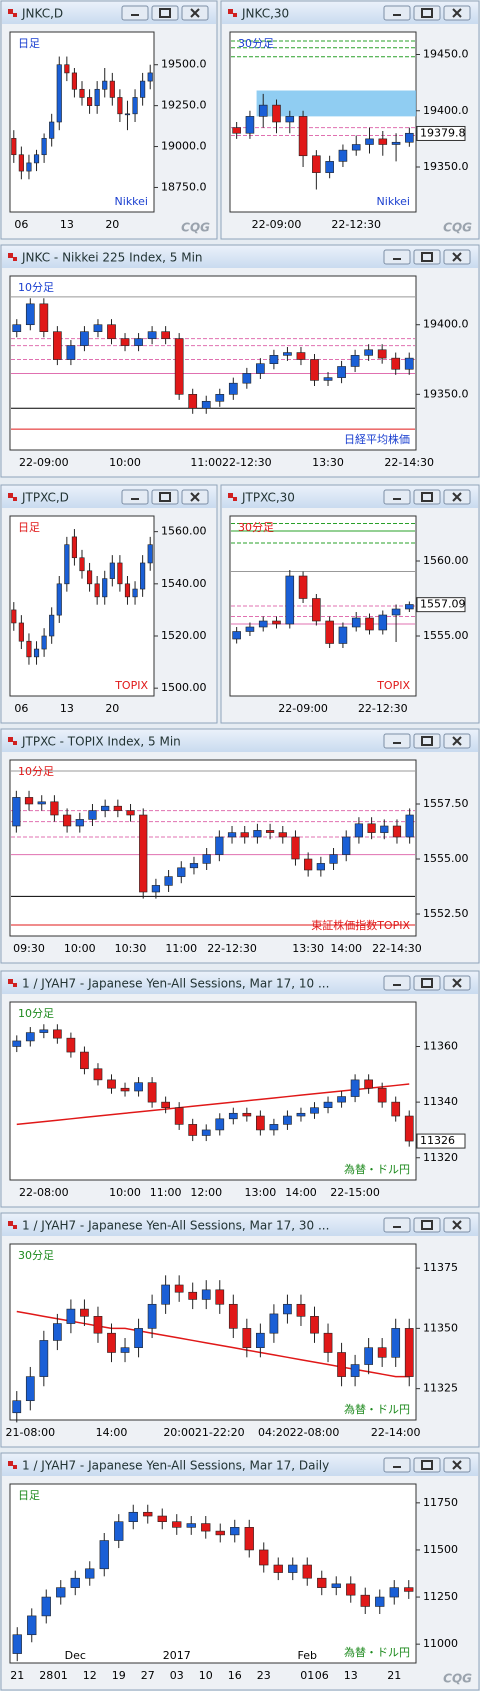 The height and width of the screenshot is (1691, 480). I want to click on y-tick-label: 11000, so click(440, 1643).